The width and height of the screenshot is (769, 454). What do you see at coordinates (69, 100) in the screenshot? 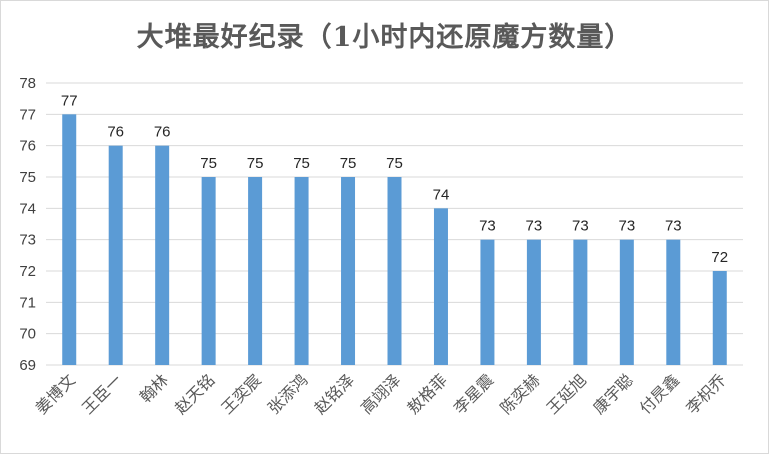
I see `data-label: 77` at bounding box center [69, 100].